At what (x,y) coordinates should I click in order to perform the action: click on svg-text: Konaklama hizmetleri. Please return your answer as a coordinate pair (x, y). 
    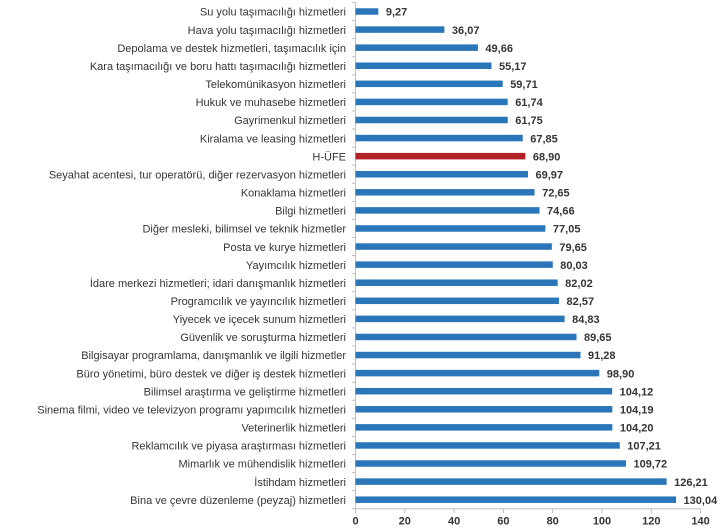
    Looking at the image, I should click on (293, 194).